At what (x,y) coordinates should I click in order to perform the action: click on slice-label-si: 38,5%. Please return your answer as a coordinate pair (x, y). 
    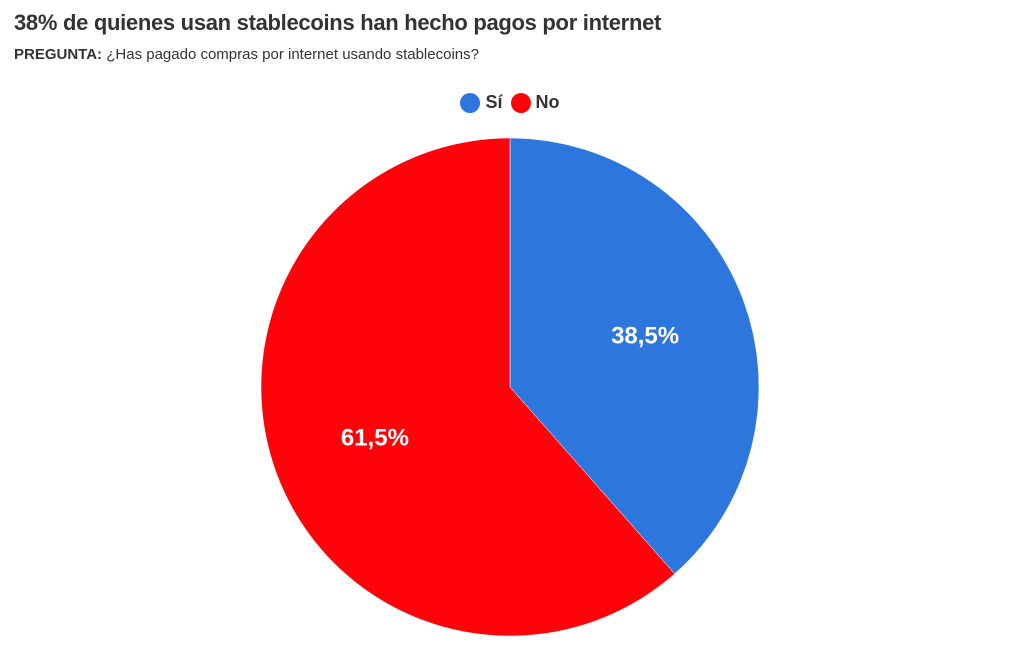
    Looking at the image, I should click on (645, 335).